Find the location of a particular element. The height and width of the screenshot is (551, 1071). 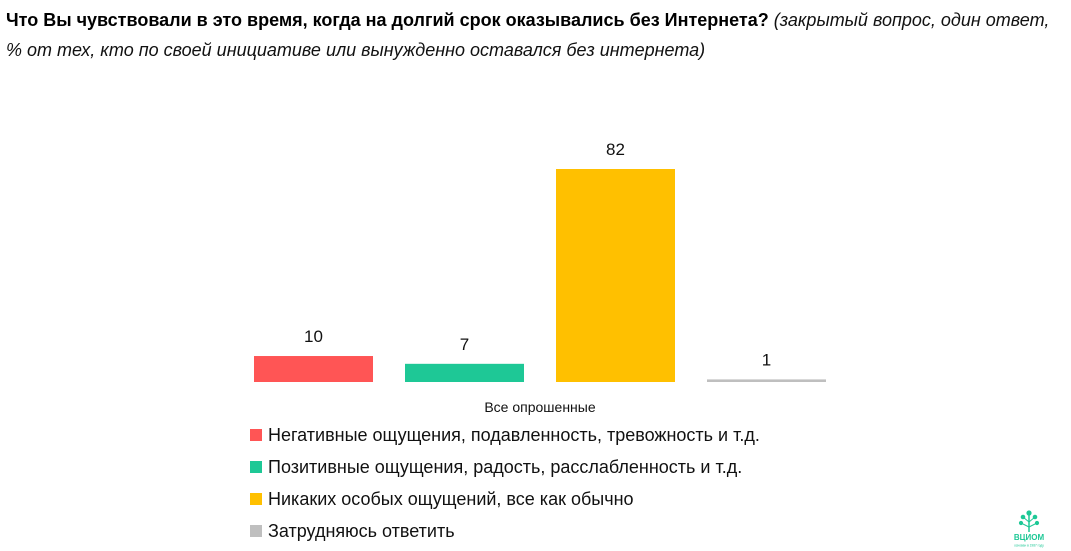

data-label-1: 10 is located at coordinates (313, 336).